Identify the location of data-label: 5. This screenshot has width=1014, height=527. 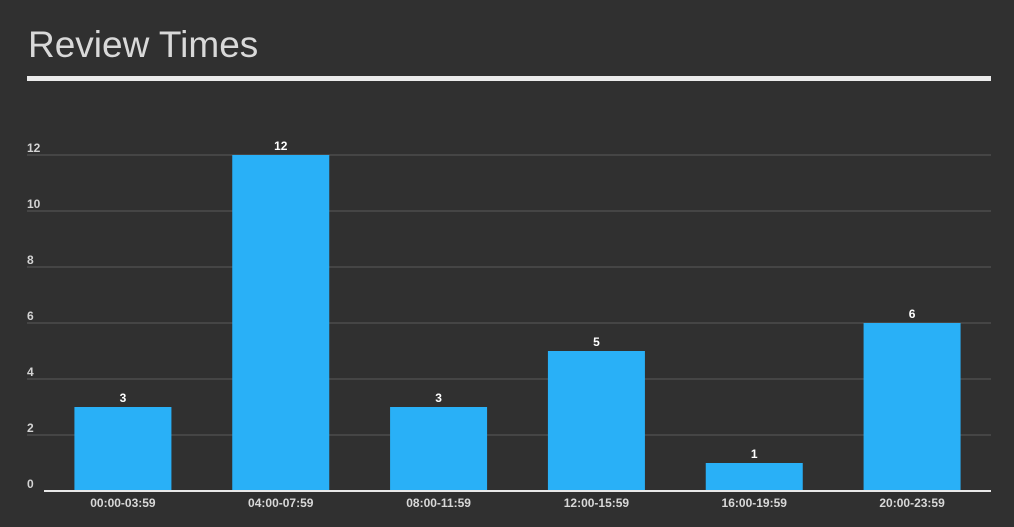
(596, 342).